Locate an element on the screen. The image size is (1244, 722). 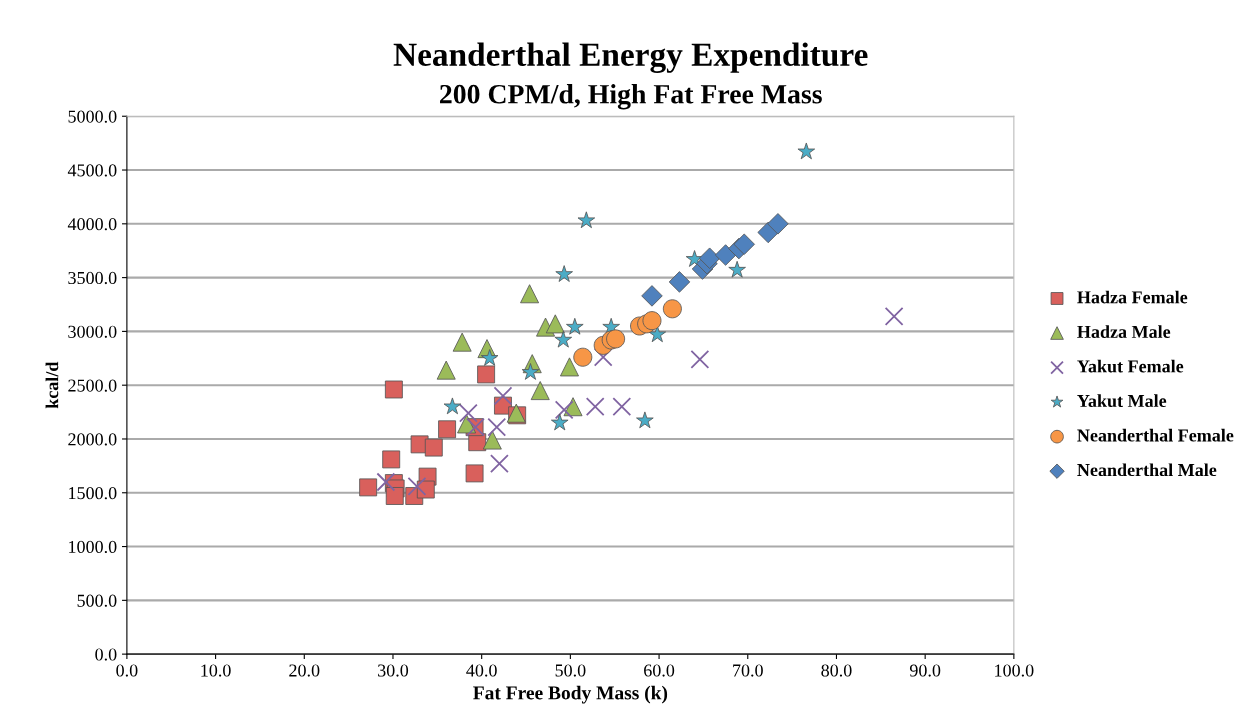
y-tick-label: 0.0 is located at coordinates (106, 654).